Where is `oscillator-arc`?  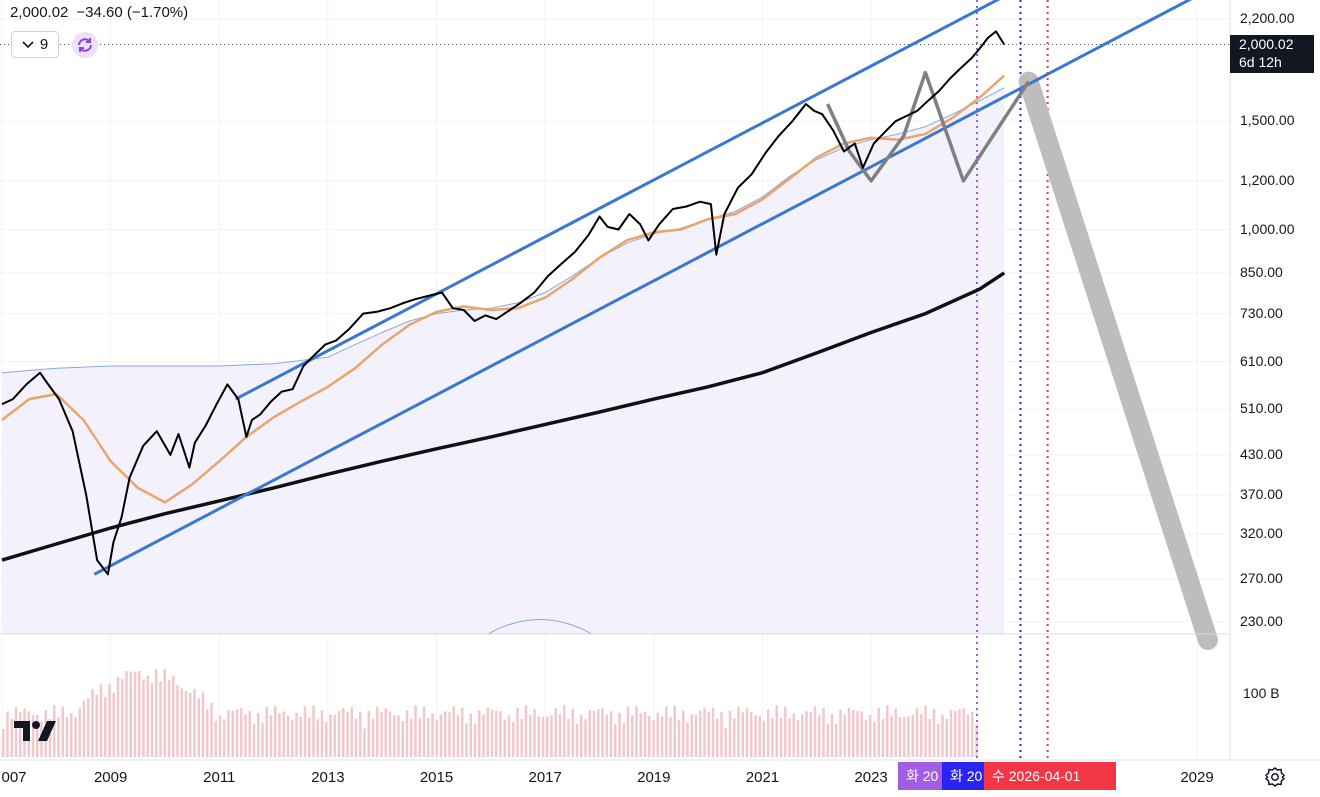 oscillator-arc is located at coordinates (540, 627).